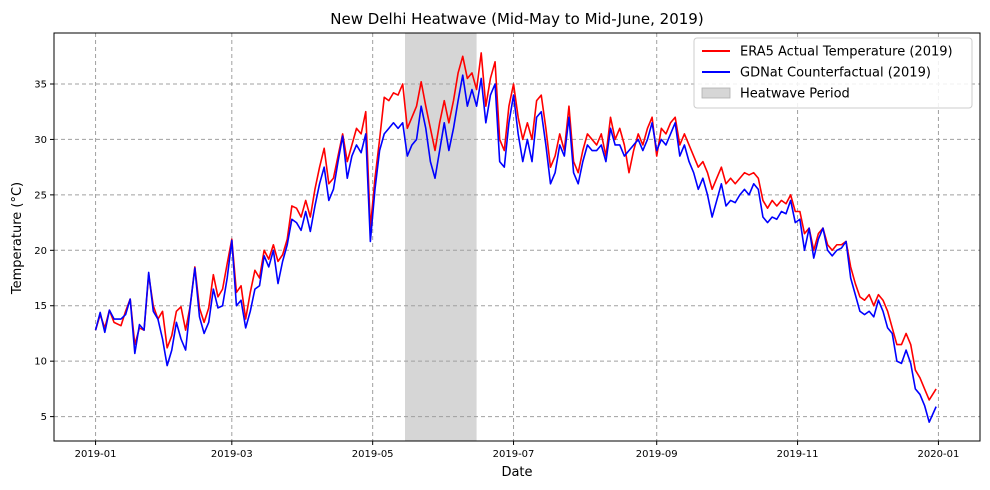  I want to click on x-tick-label: 2019-03, so click(232, 454).